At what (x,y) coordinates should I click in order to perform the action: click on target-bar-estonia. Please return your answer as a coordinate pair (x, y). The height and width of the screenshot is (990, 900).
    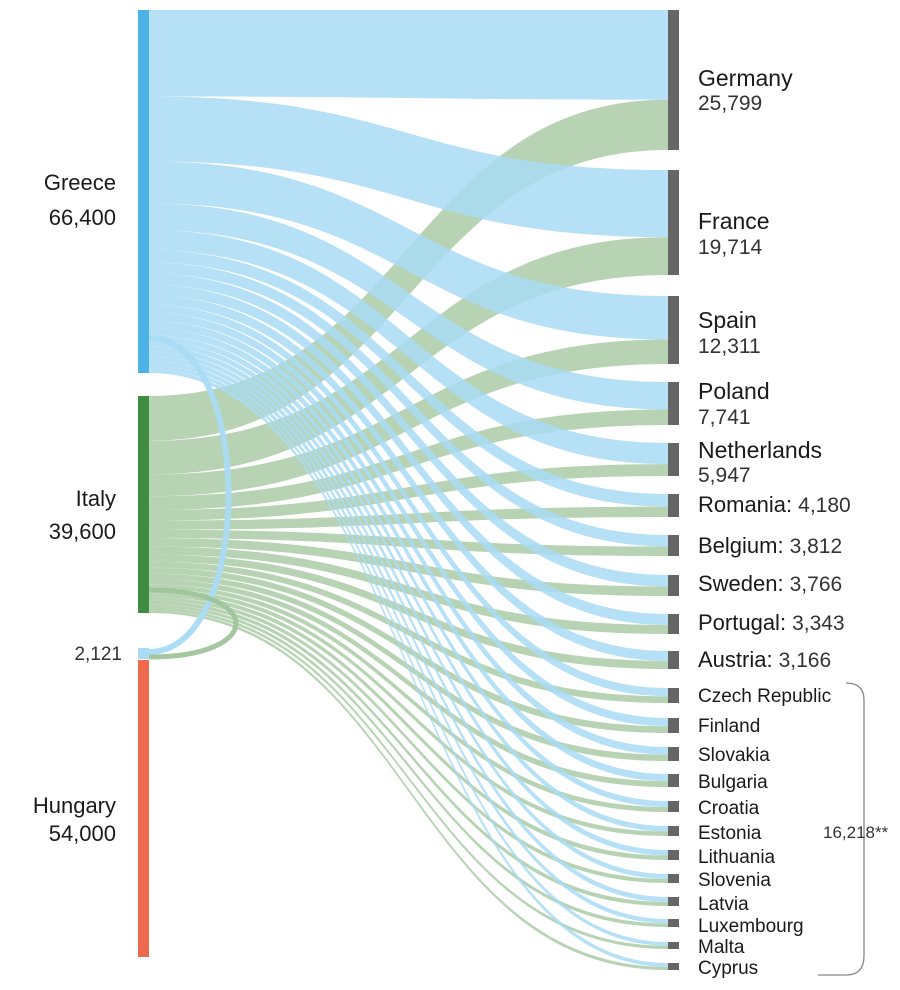
    Looking at the image, I should click on (673, 831).